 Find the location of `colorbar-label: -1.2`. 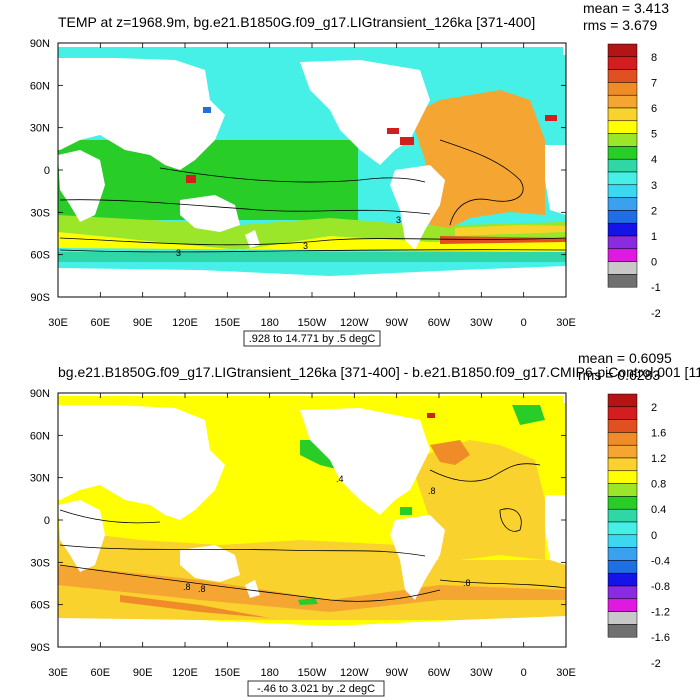

colorbar-label: -1.2 is located at coordinates (660, 613).